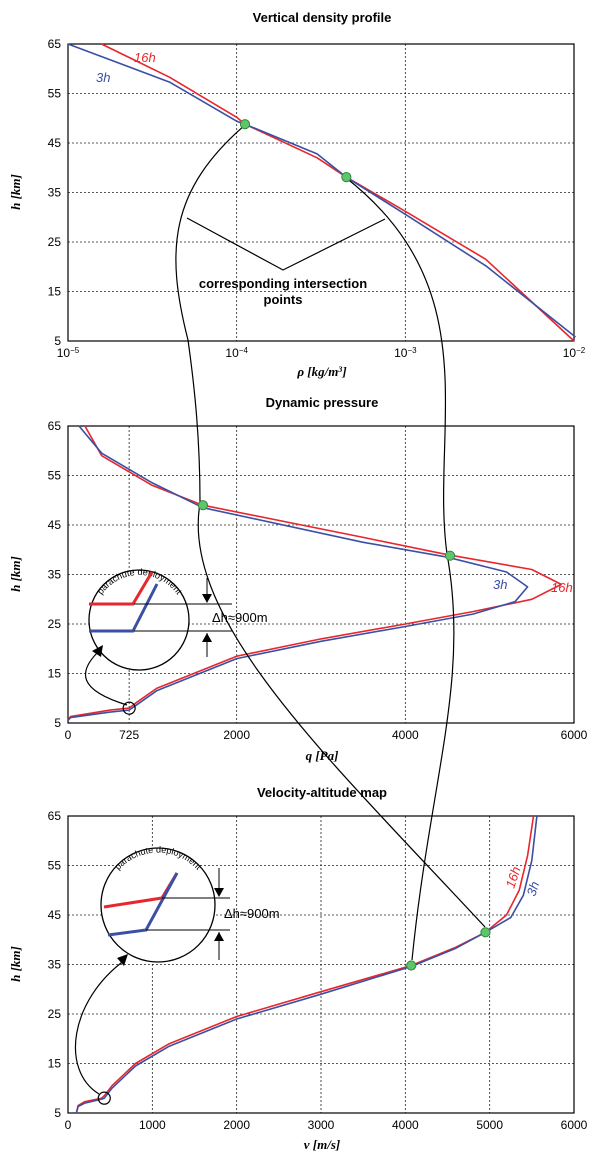 This screenshot has width=592, height=1160. What do you see at coordinates (322, 755) in the screenshot?
I see `pressure-x-axis-label: q [Pa]` at bounding box center [322, 755].